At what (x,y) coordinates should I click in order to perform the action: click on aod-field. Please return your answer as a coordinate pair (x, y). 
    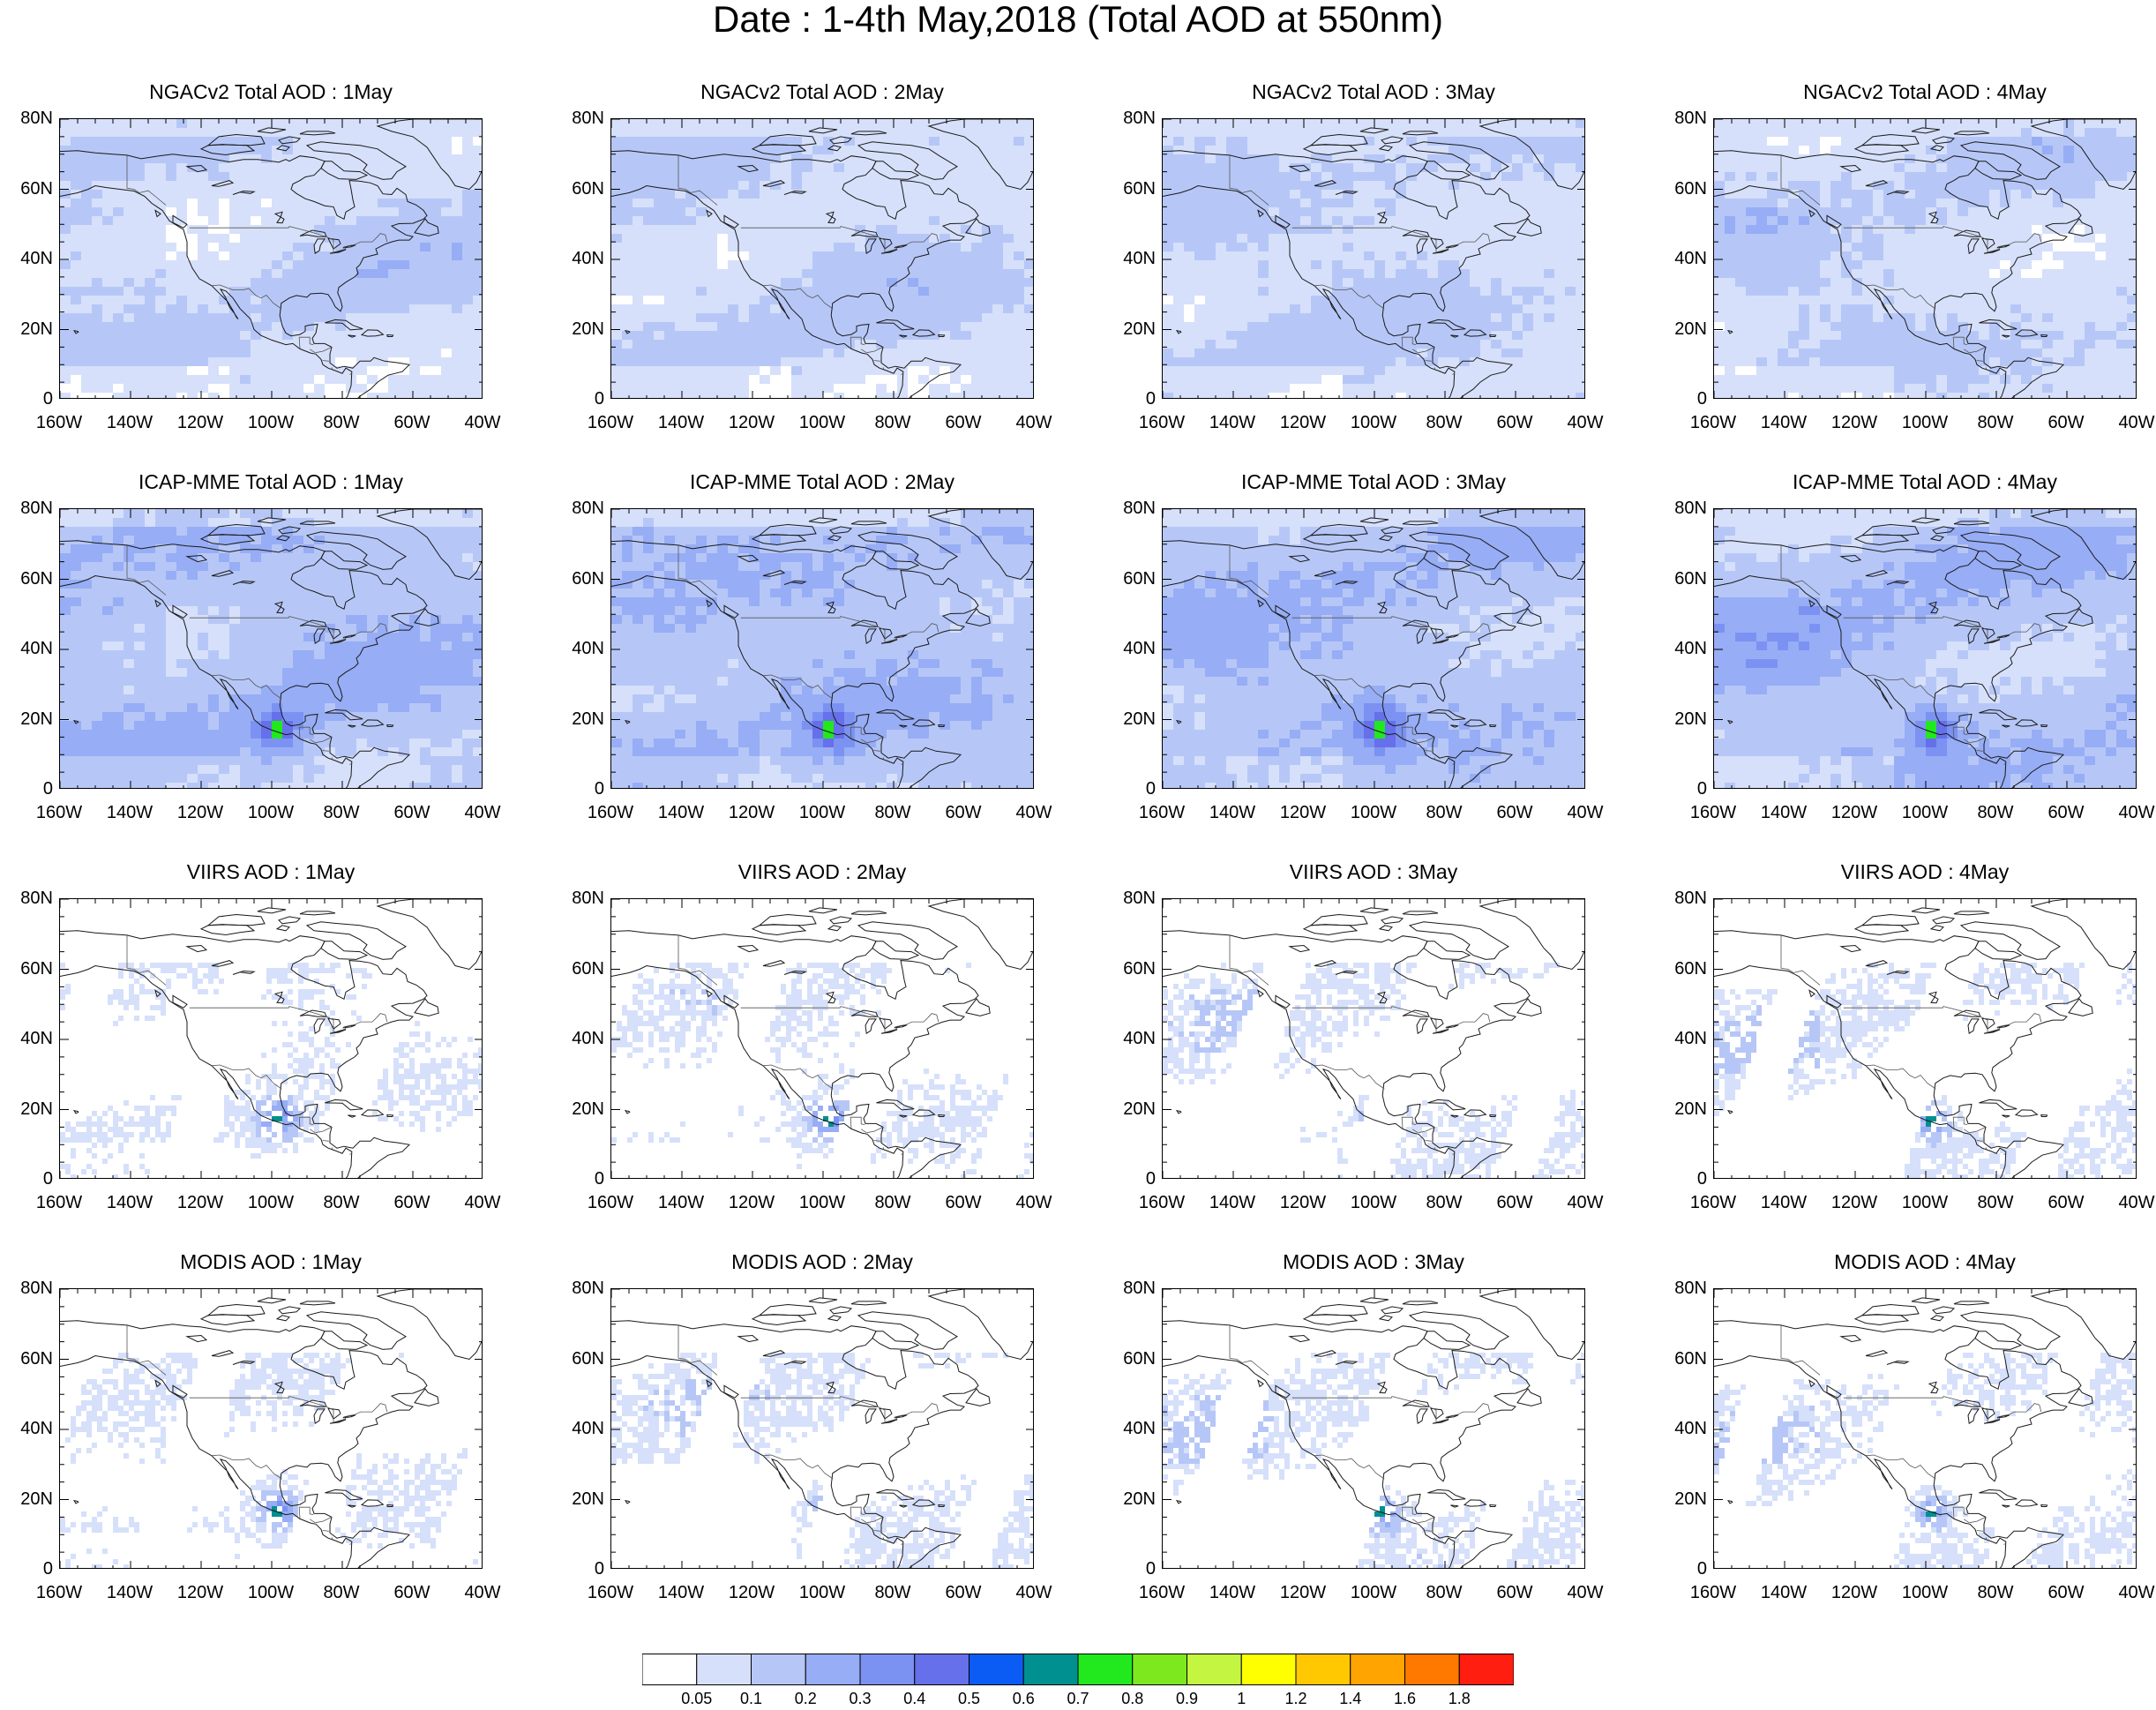
    Looking at the image, I should click on (1925, 258).